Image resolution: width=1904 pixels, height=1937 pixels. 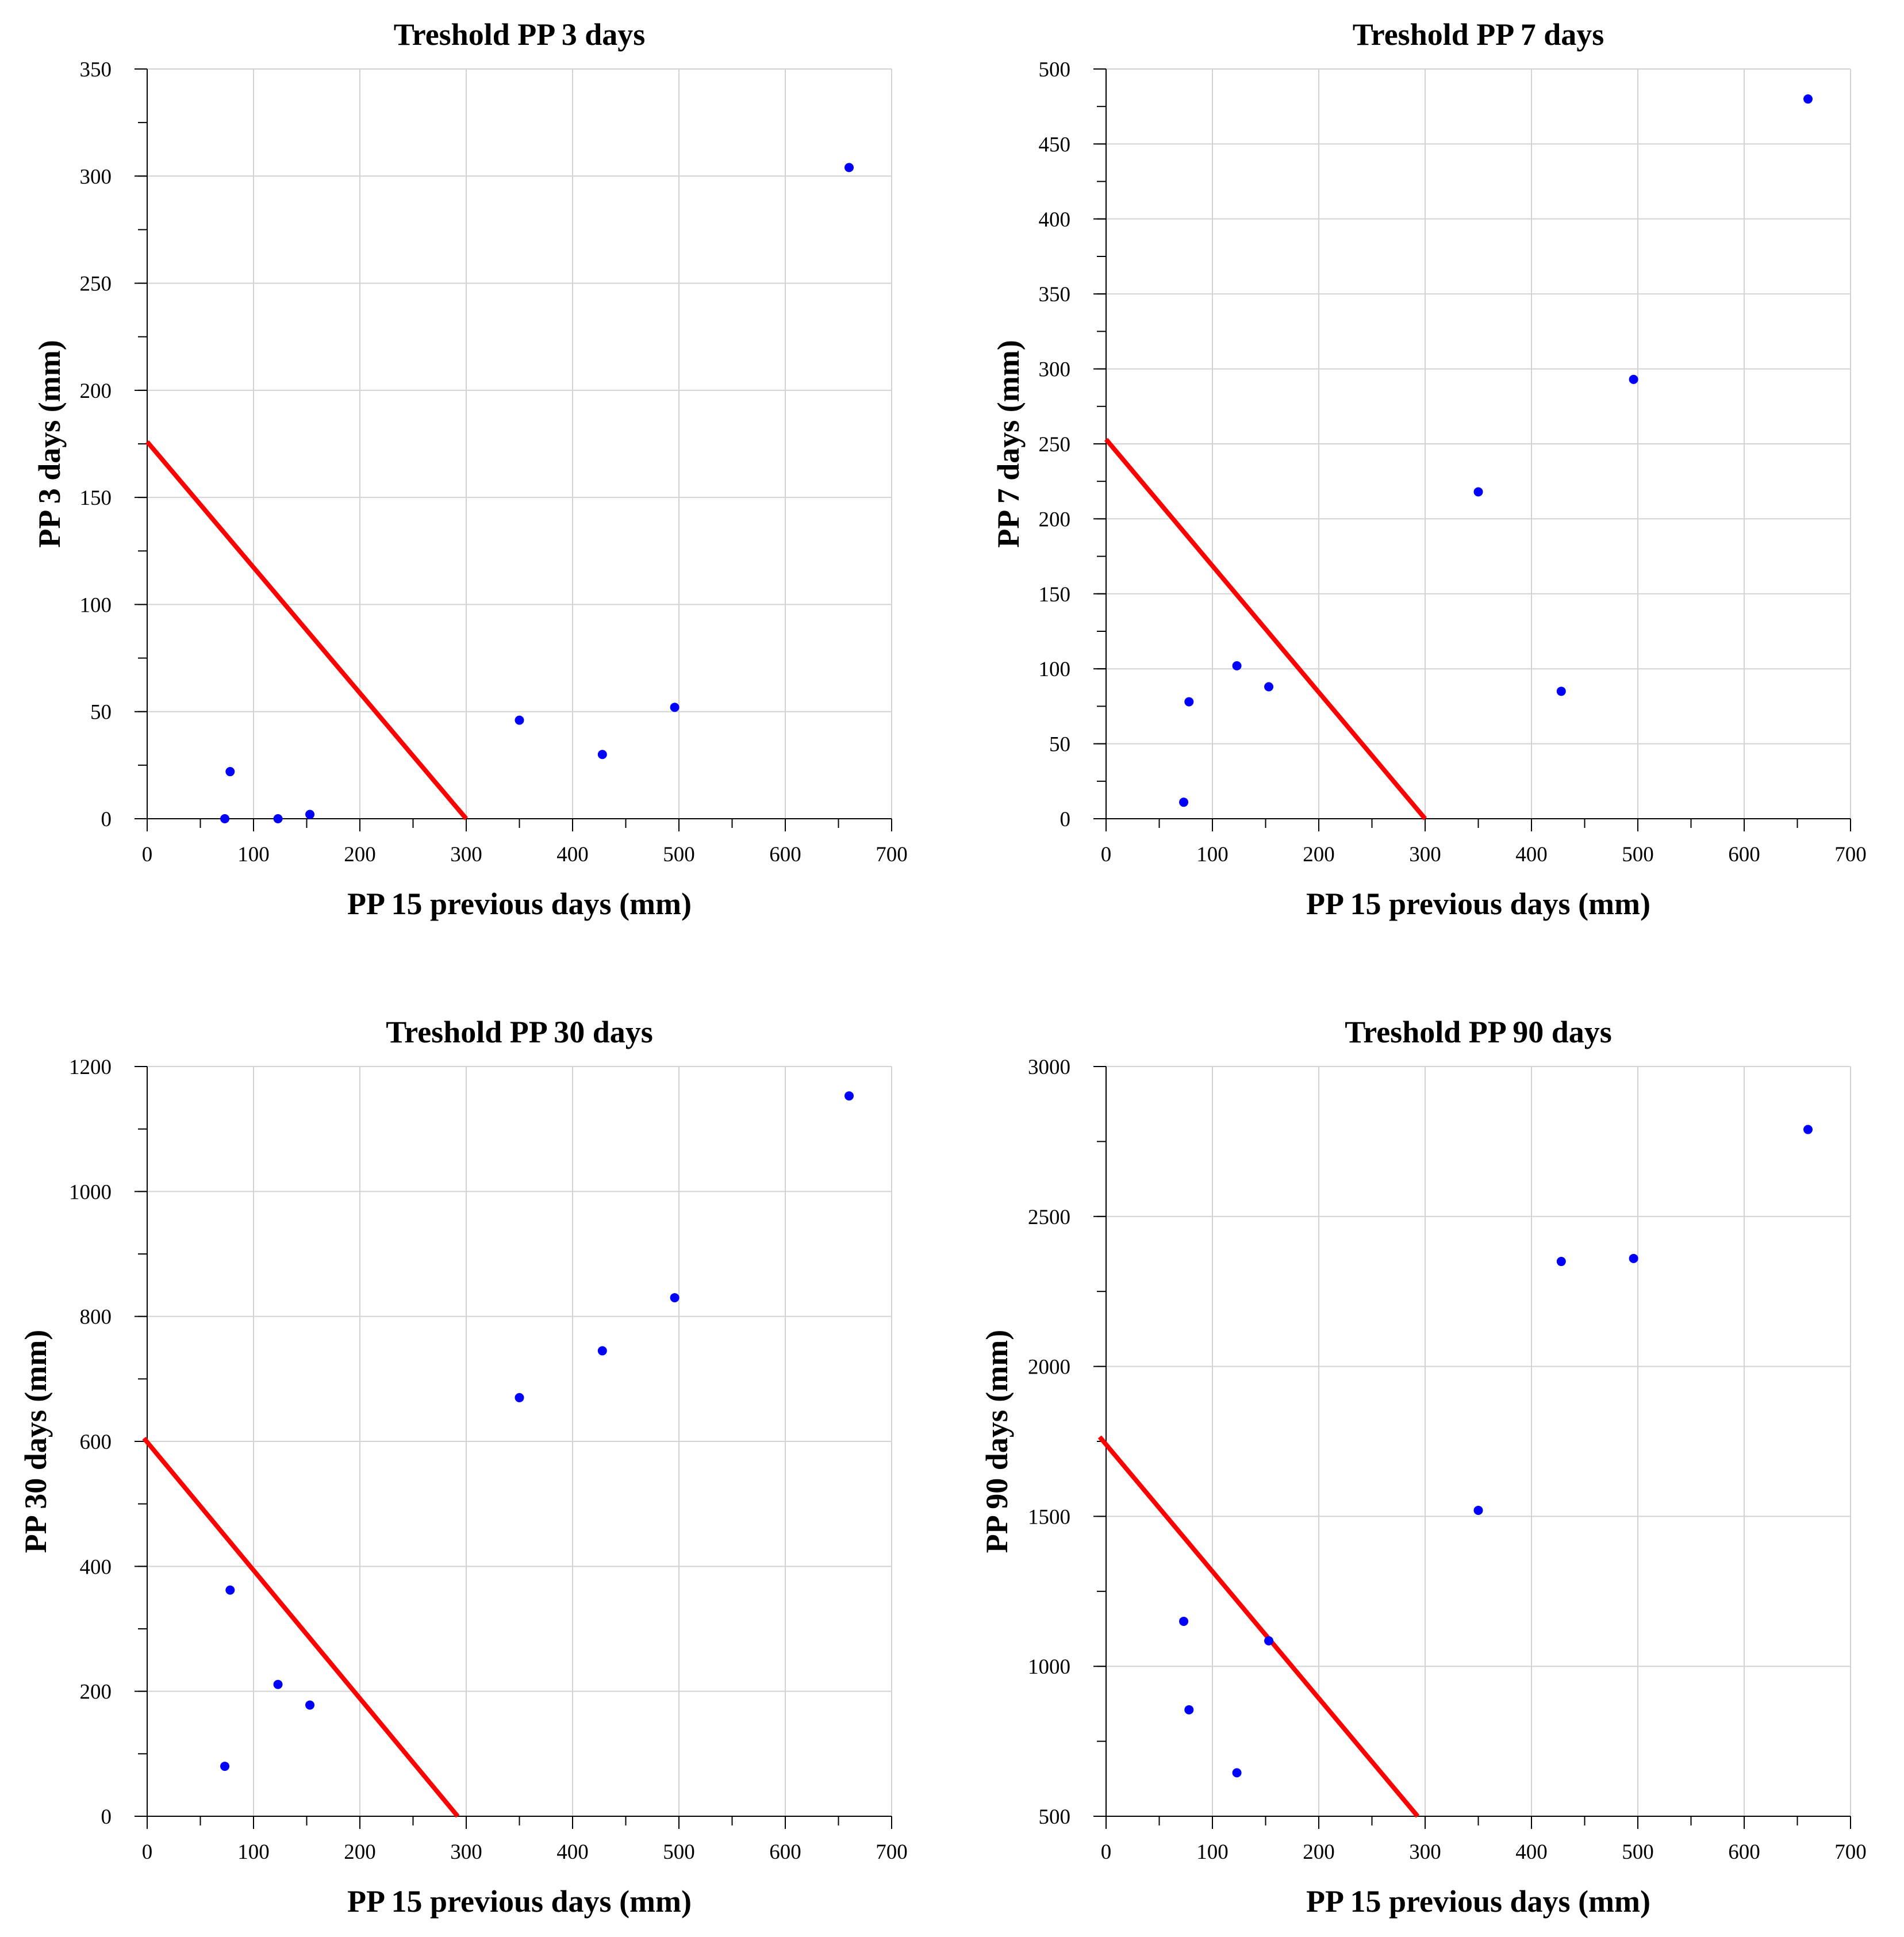 What do you see at coordinates (1049, 1367) in the screenshot?
I see `y-tick-label: 2000` at bounding box center [1049, 1367].